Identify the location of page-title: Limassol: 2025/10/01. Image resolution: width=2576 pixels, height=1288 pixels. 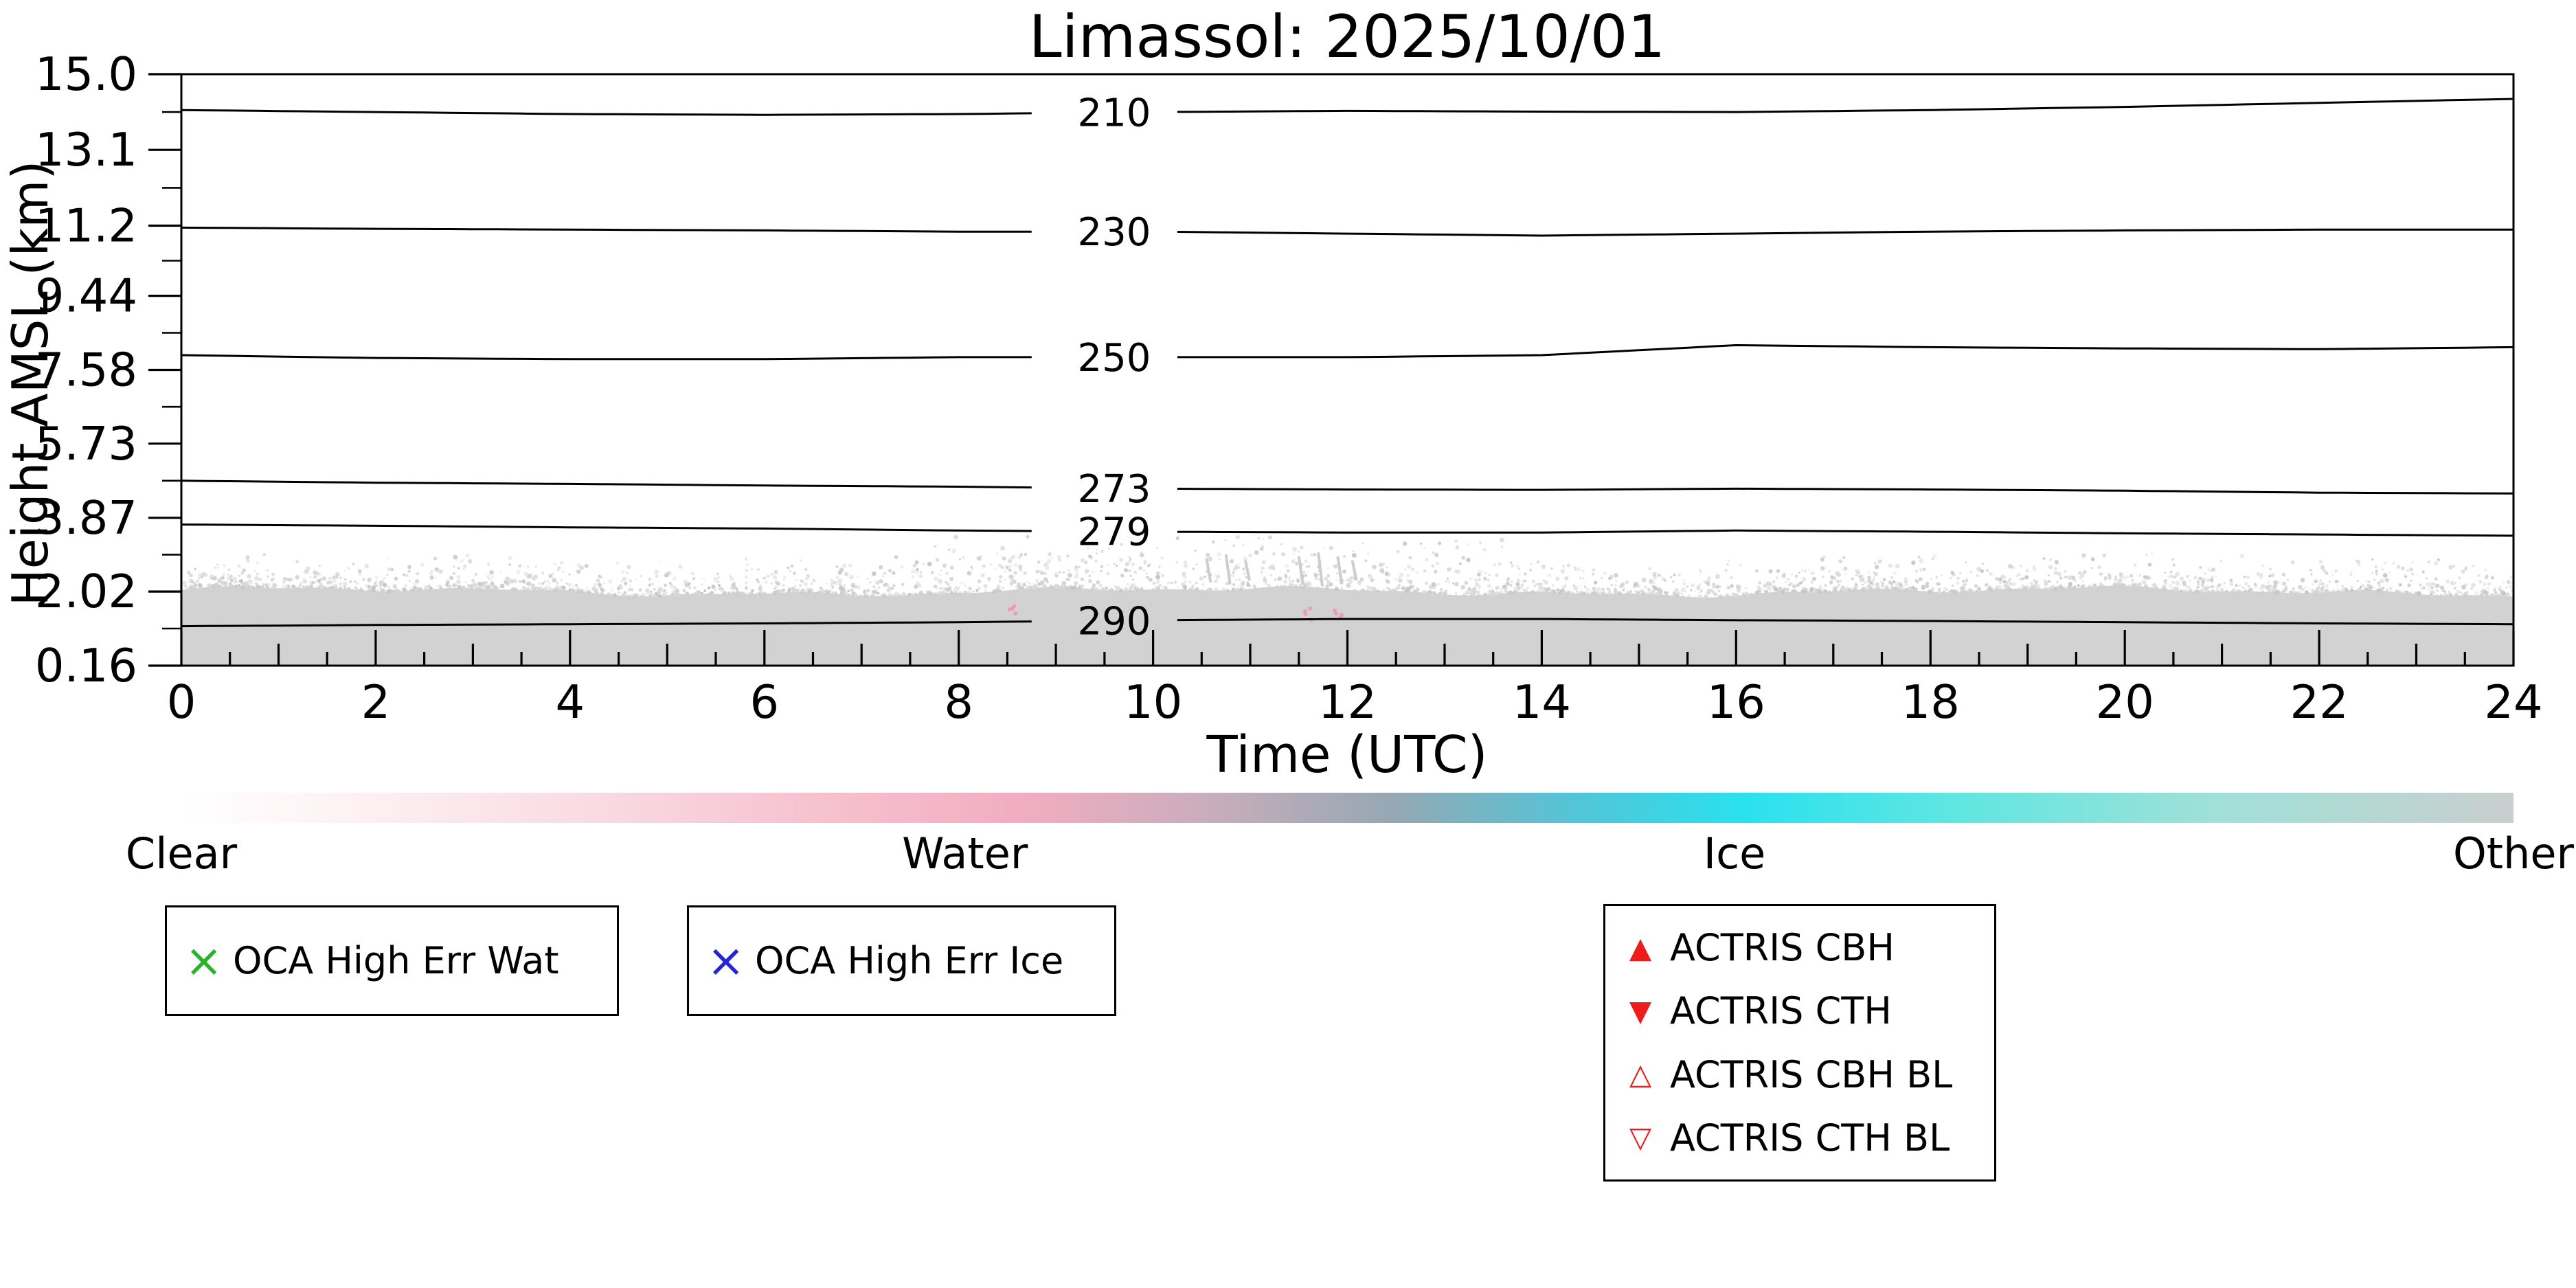
(1347, 37).